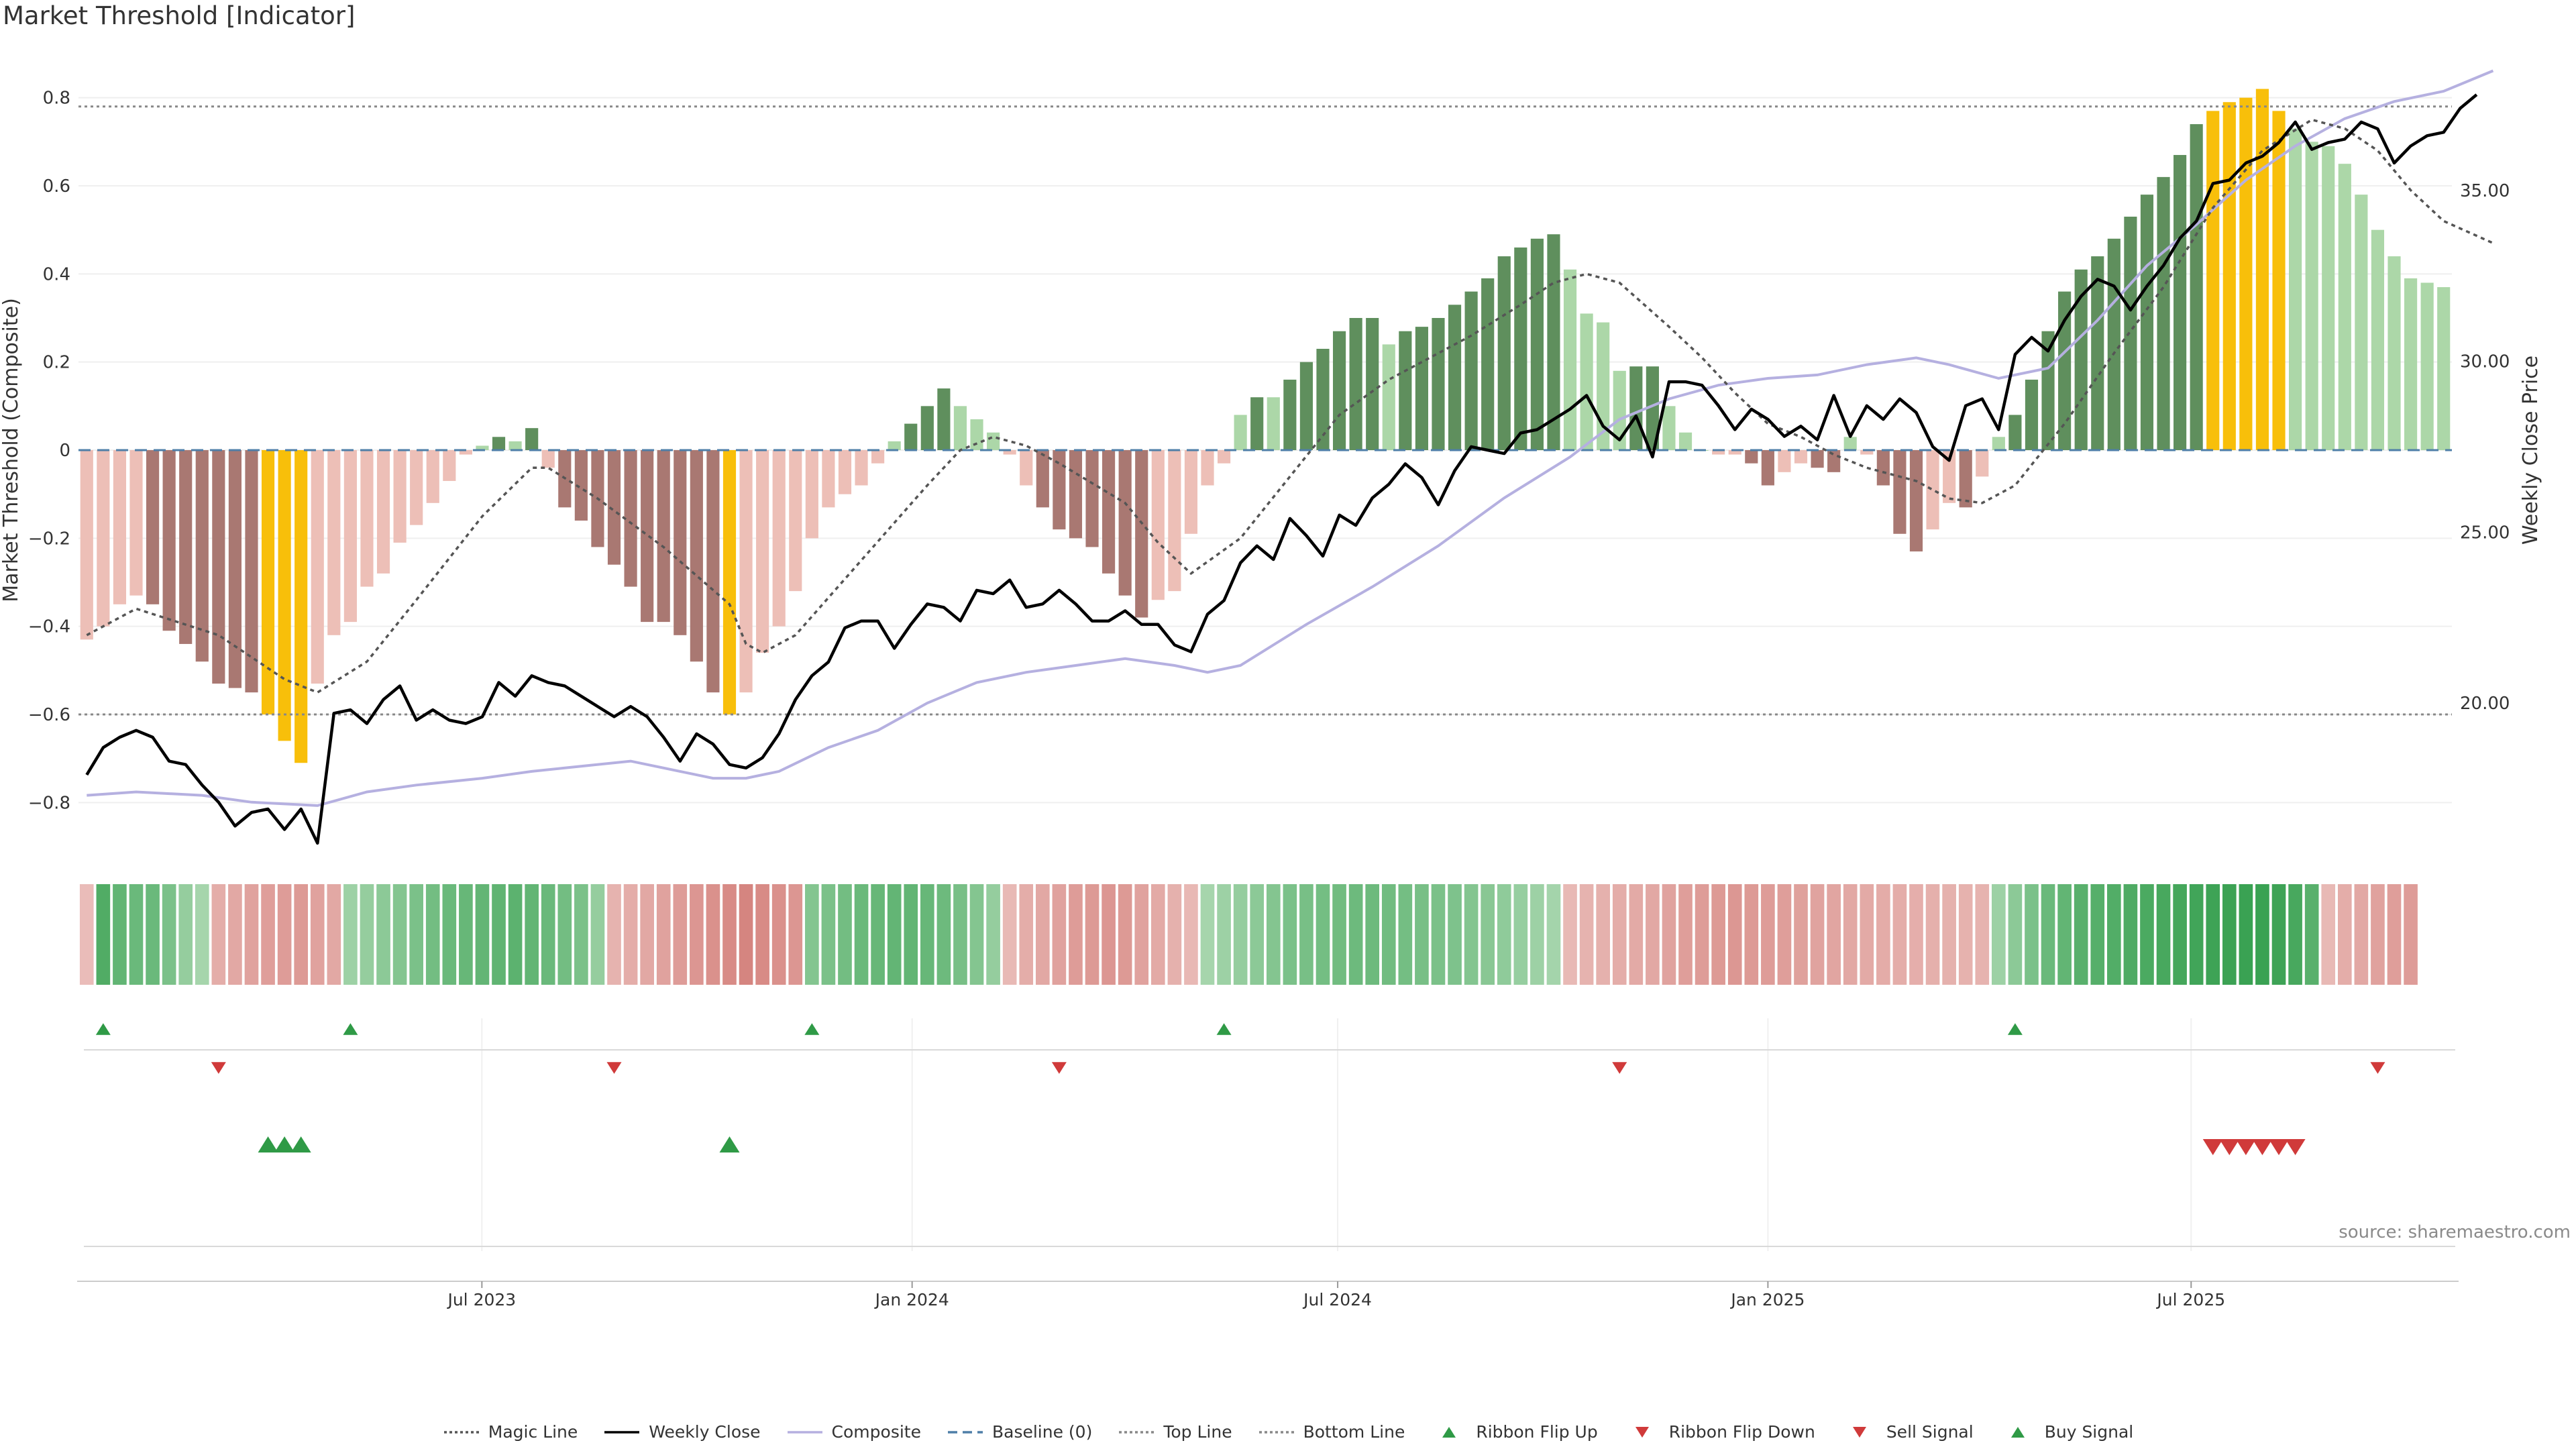 The width and height of the screenshot is (2576, 1449). What do you see at coordinates (1930, 1432) in the screenshot?
I see `legend-label: Sell Signal` at bounding box center [1930, 1432].